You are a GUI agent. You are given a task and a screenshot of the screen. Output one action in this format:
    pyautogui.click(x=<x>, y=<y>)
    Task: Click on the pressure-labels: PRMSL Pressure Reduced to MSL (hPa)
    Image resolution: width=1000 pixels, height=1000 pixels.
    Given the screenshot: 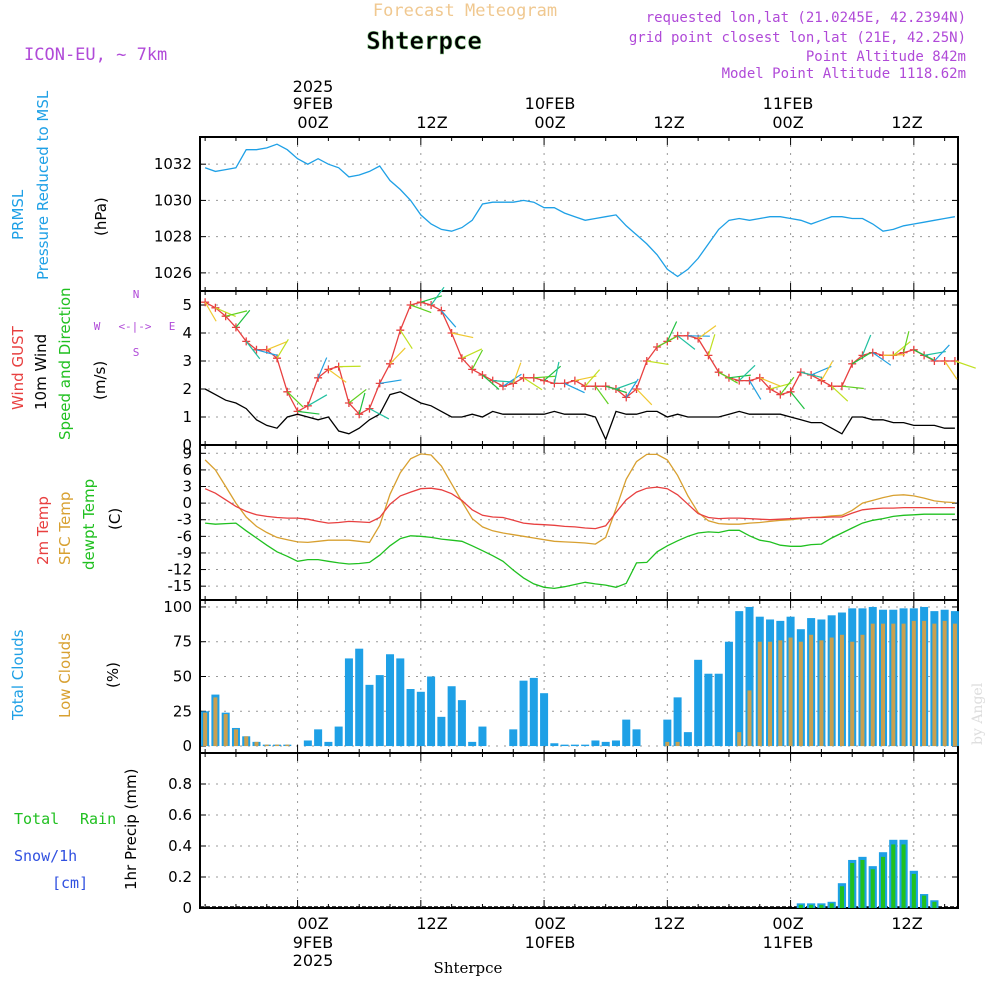 What is the action you would take?
    pyautogui.click(x=59, y=185)
    